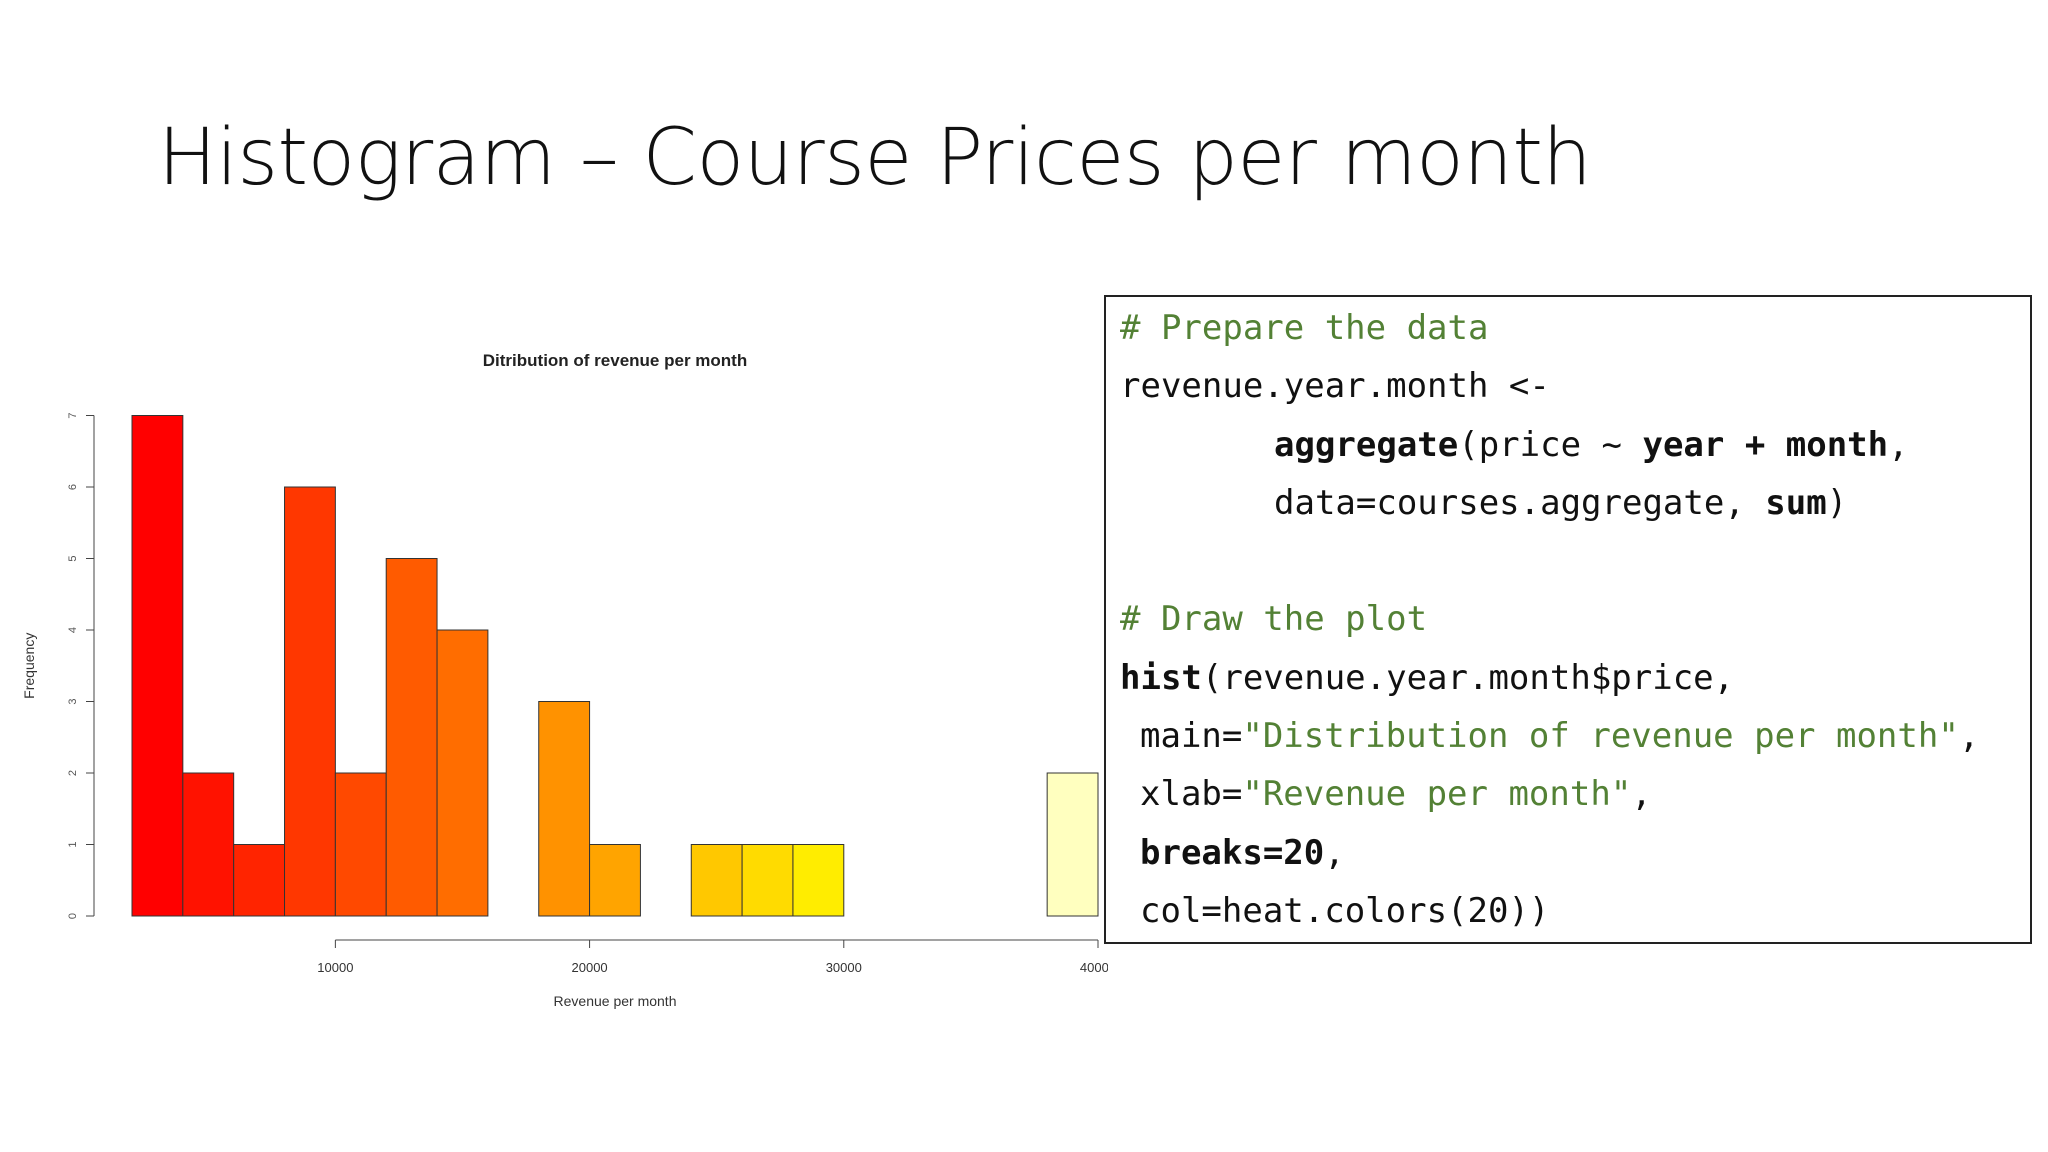  I want to click on code-line: xlab="Revenue per month",, so click(1575, 794).